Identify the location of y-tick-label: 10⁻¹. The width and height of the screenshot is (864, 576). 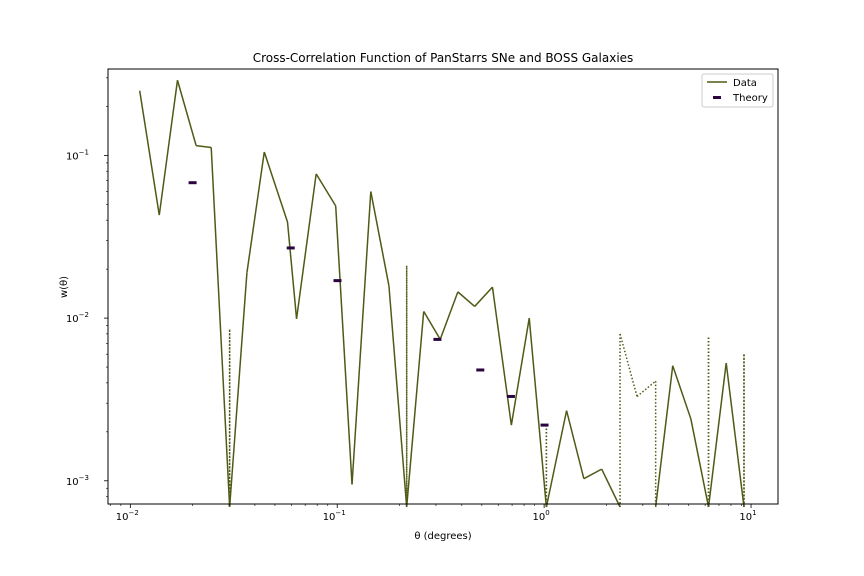
(77, 155).